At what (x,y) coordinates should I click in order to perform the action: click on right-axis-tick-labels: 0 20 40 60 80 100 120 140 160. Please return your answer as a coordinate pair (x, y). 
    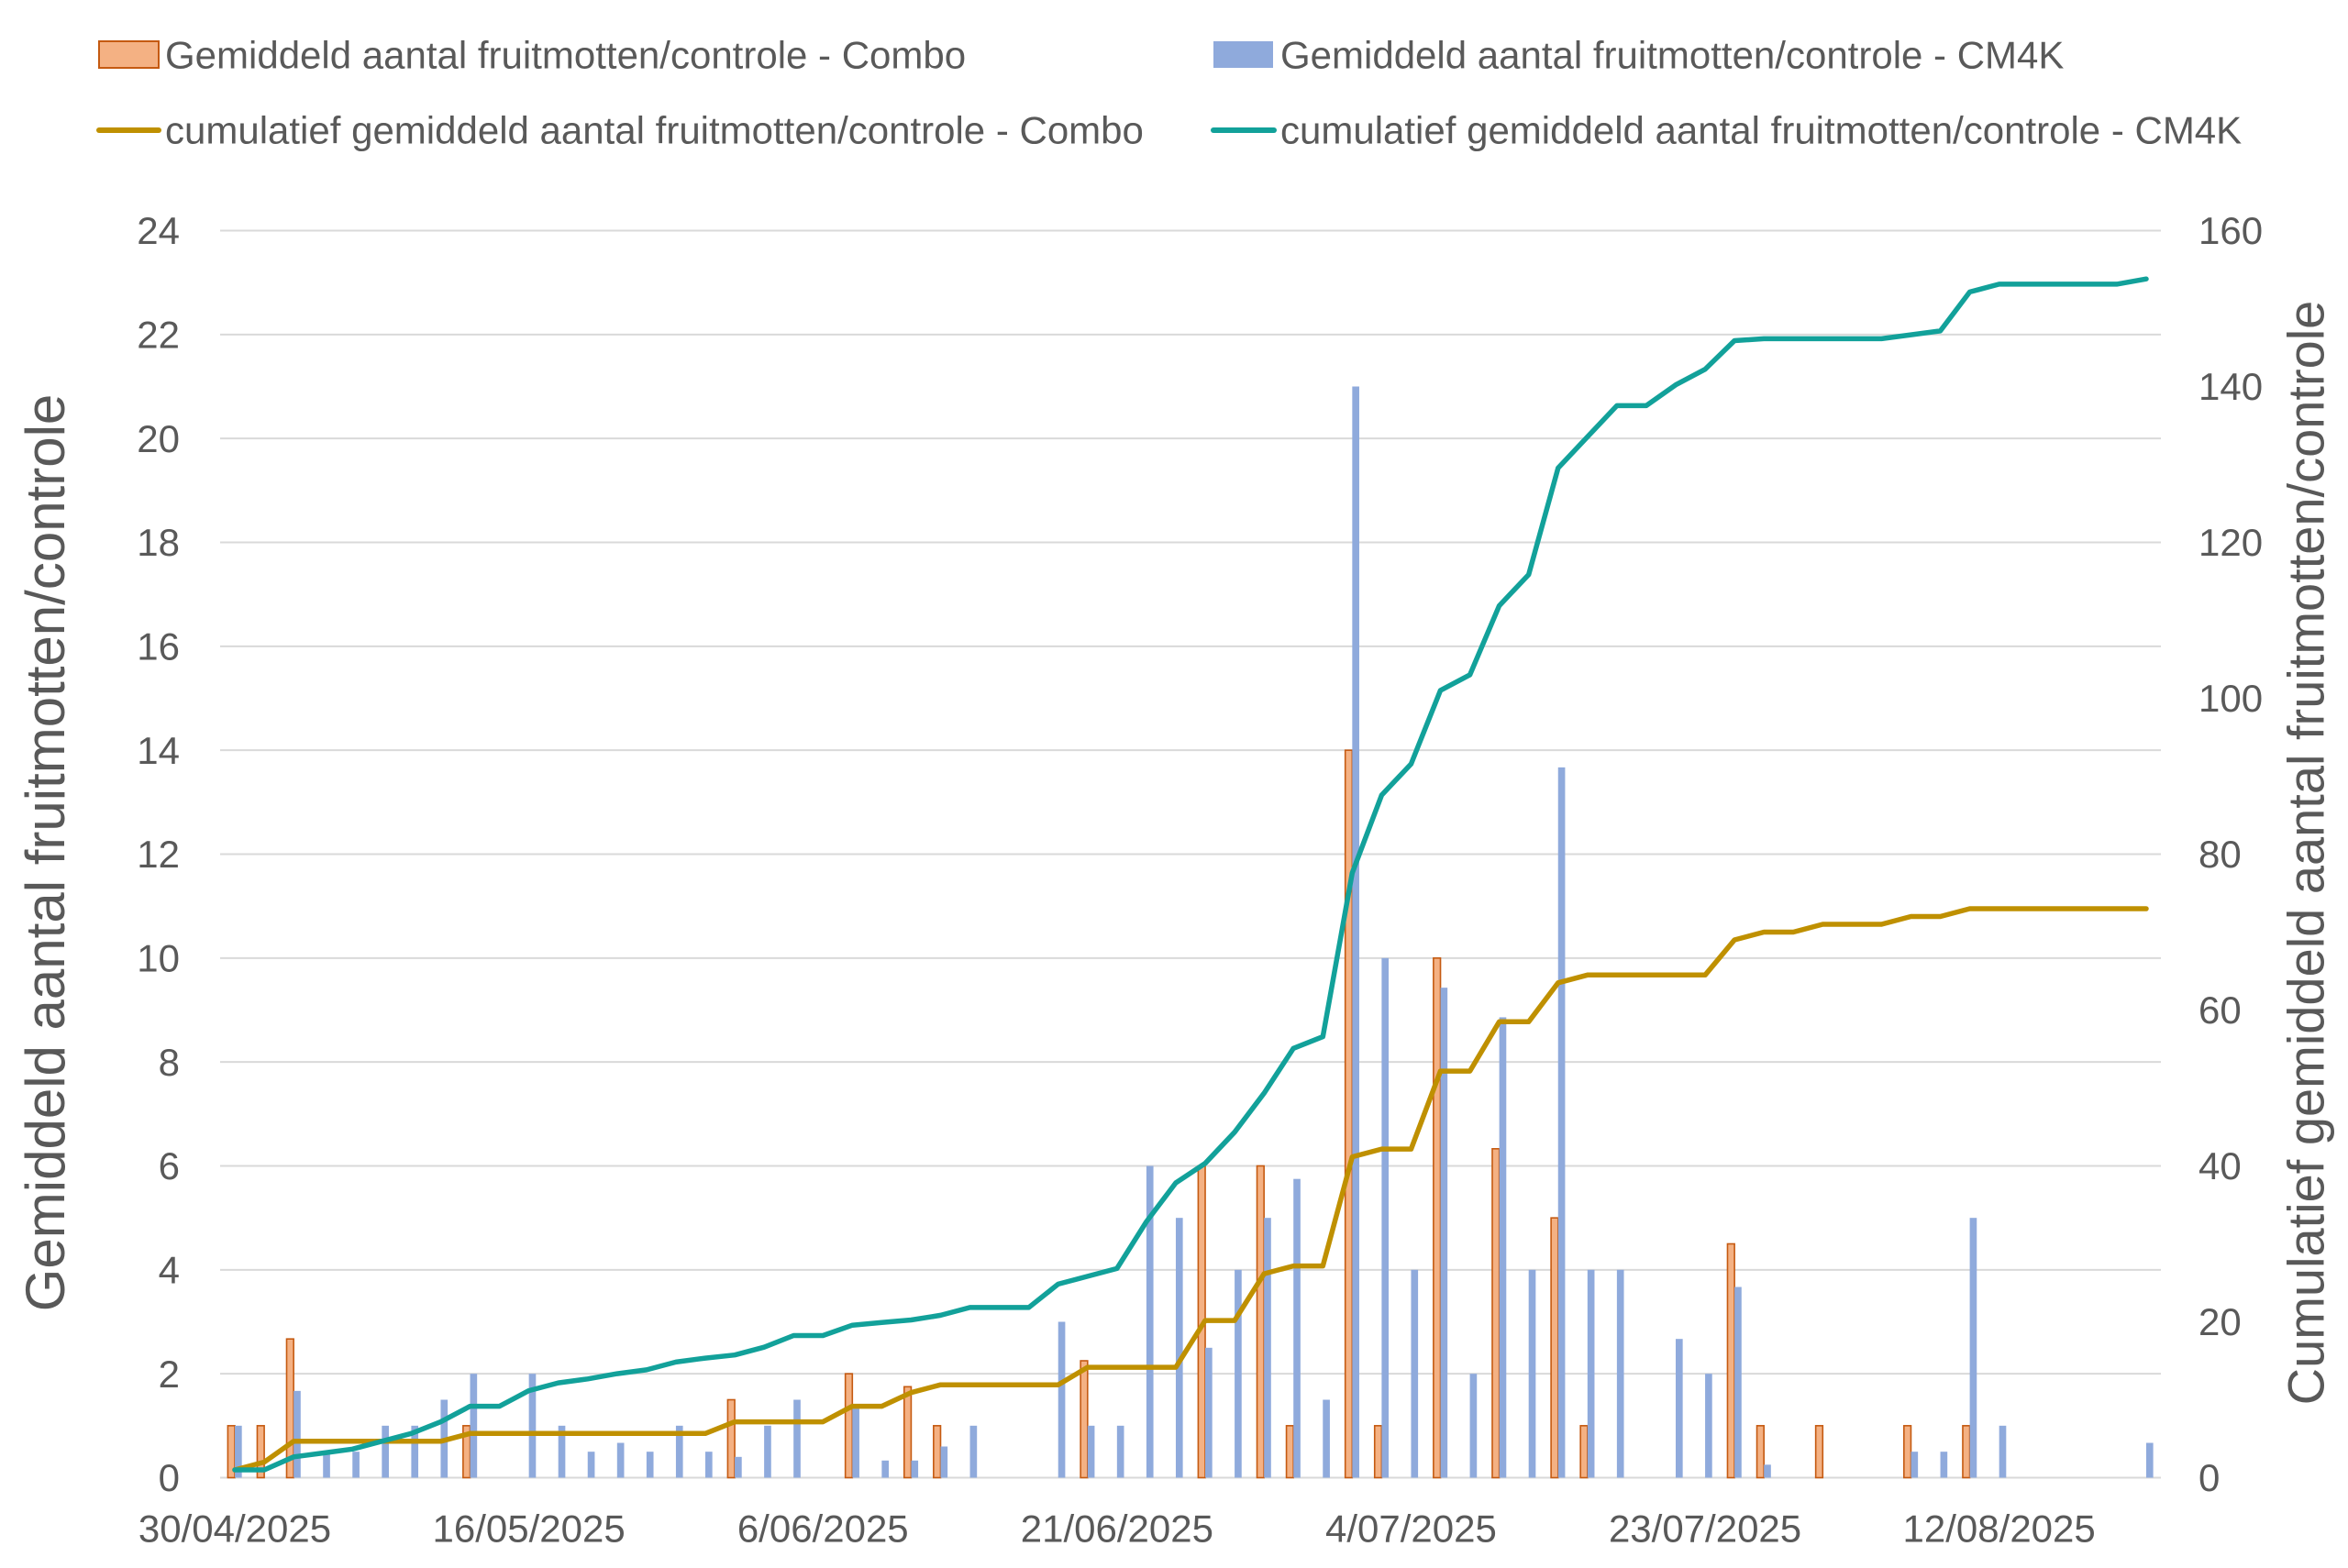
    Looking at the image, I should click on (2230, 854).